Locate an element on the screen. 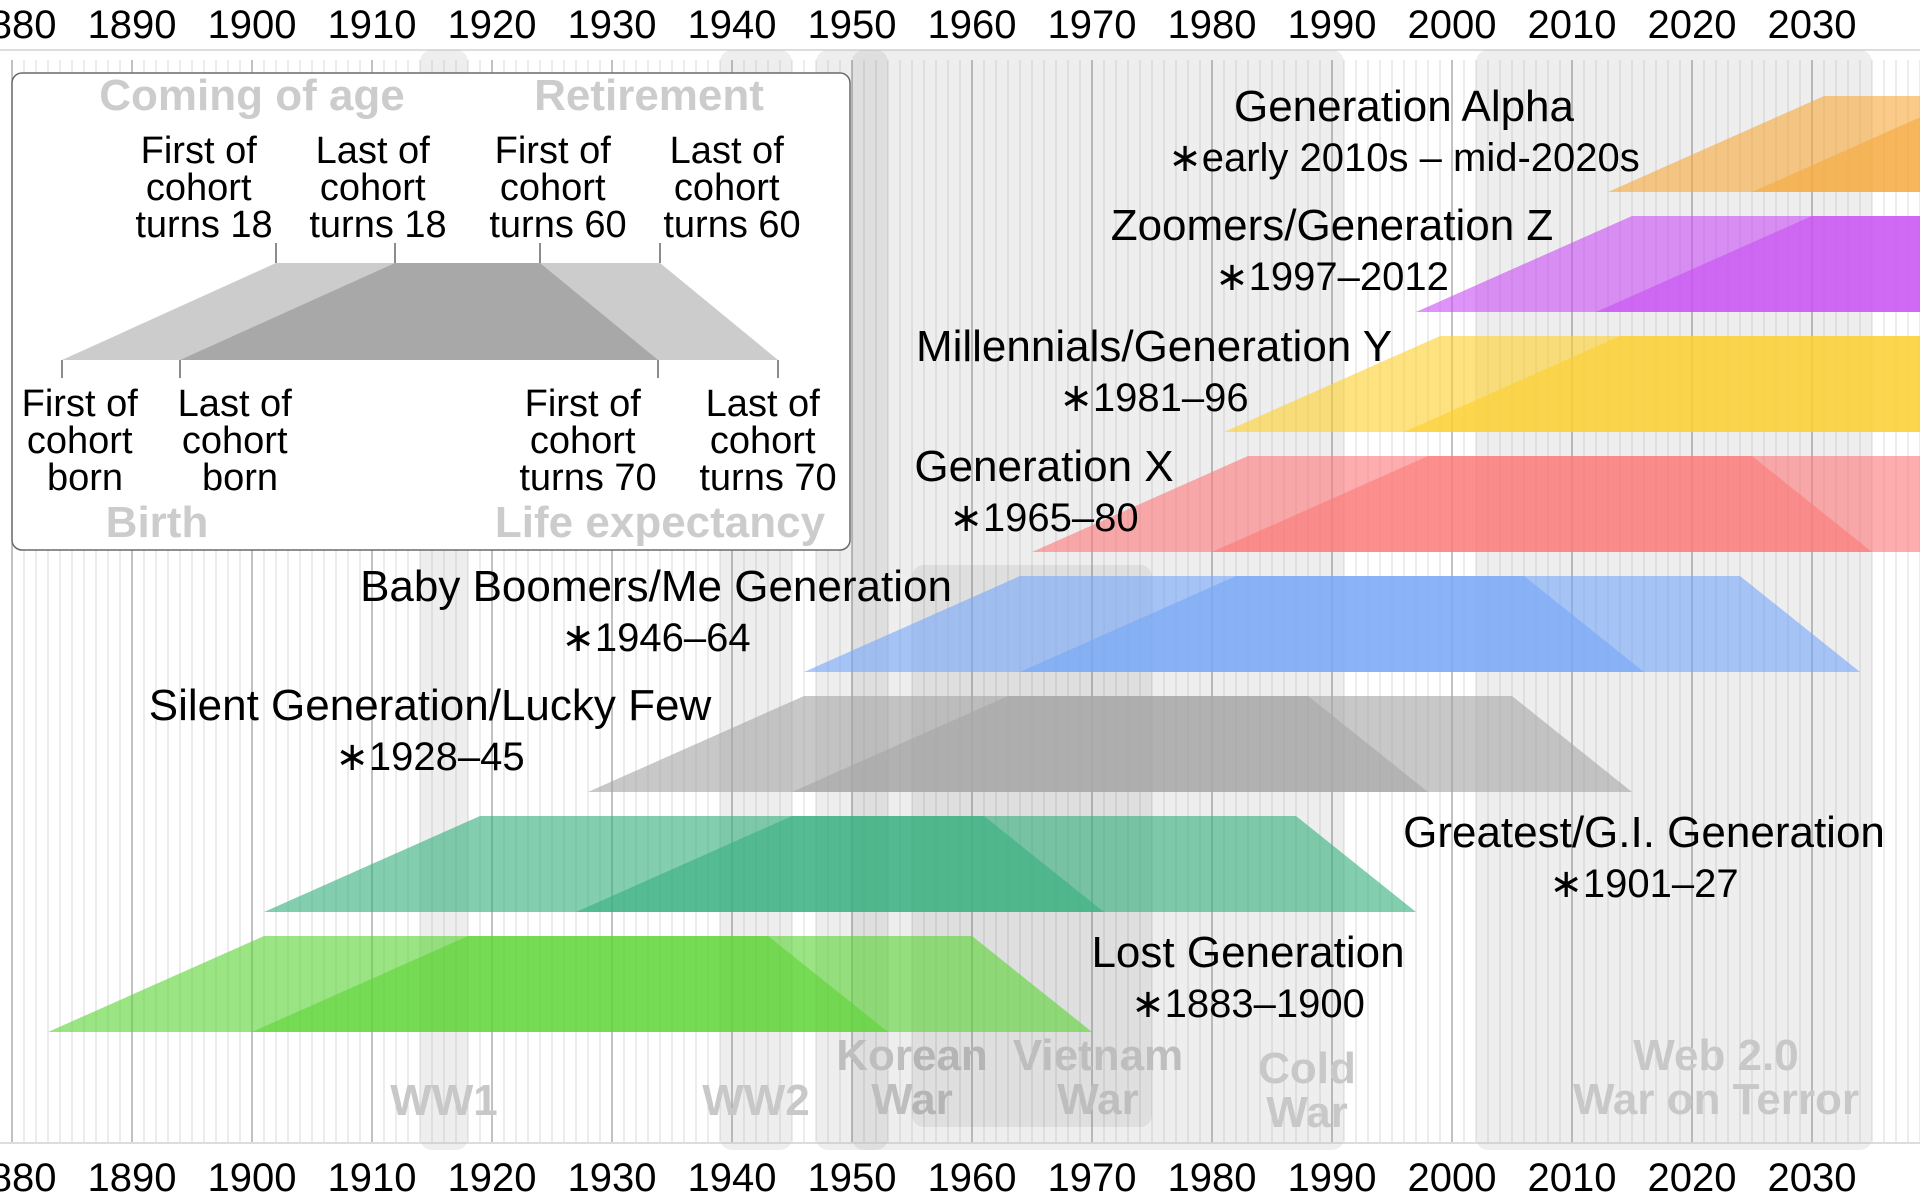  bottom-year-label: 2030 is located at coordinates (1812, 1178).